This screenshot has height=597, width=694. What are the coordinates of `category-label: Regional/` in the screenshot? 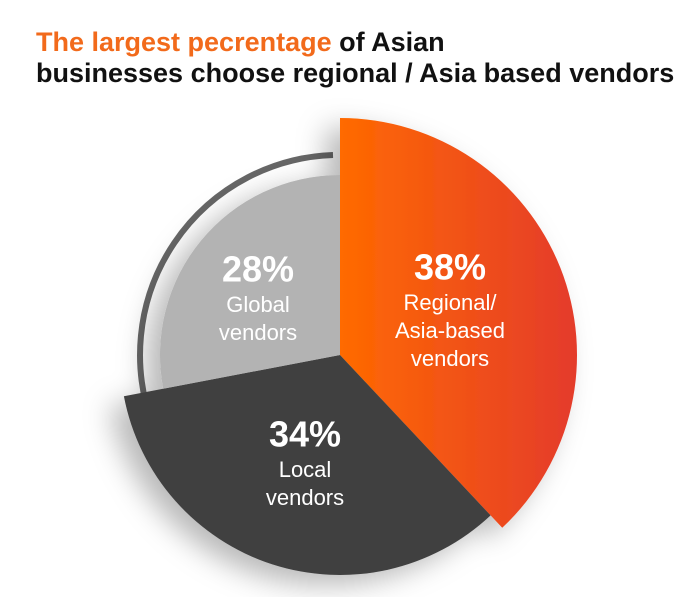 It's located at (451, 302).